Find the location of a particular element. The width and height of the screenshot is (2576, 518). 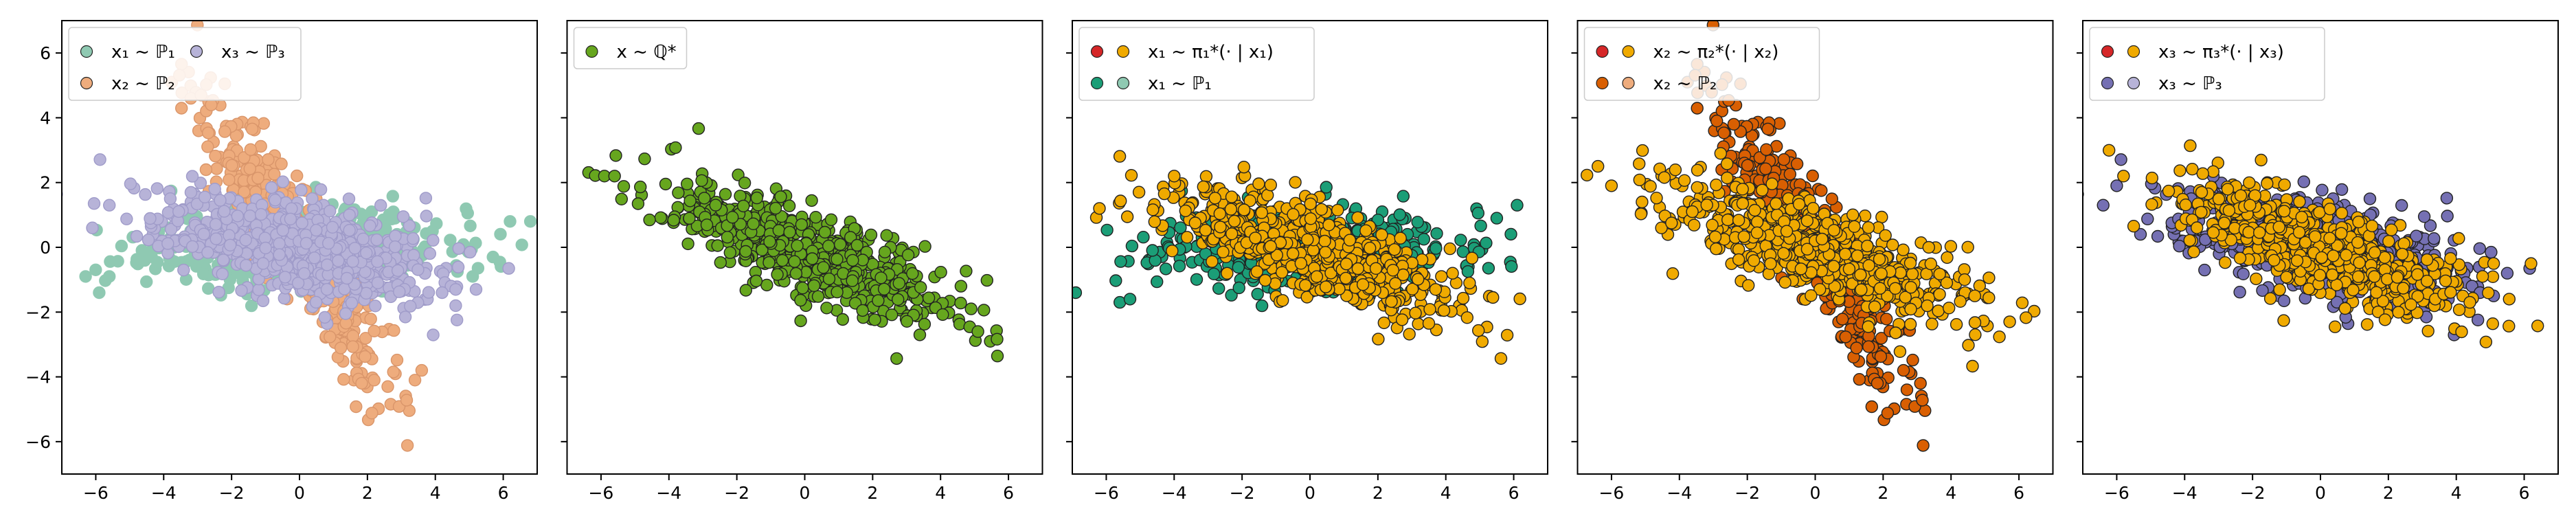

points-layer is located at coordinates (1298, 257).